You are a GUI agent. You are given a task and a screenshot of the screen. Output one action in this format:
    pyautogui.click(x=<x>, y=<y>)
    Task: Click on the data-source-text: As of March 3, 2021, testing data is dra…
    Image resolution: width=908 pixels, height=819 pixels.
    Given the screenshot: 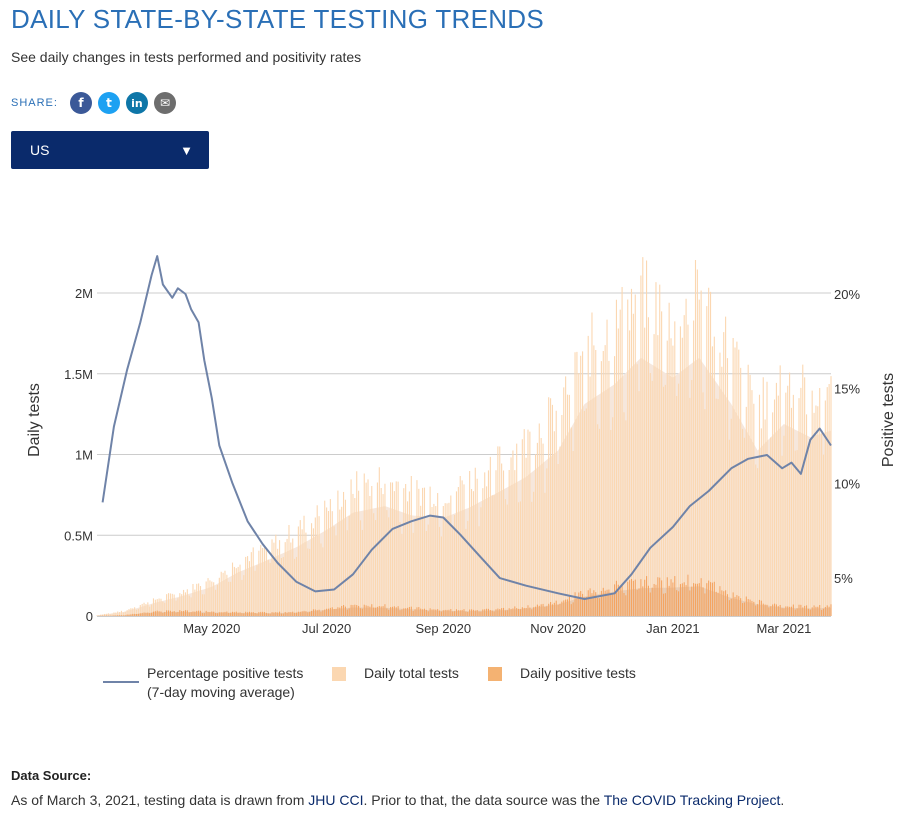 What is the action you would take?
    pyautogui.click(x=397, y=800)
    